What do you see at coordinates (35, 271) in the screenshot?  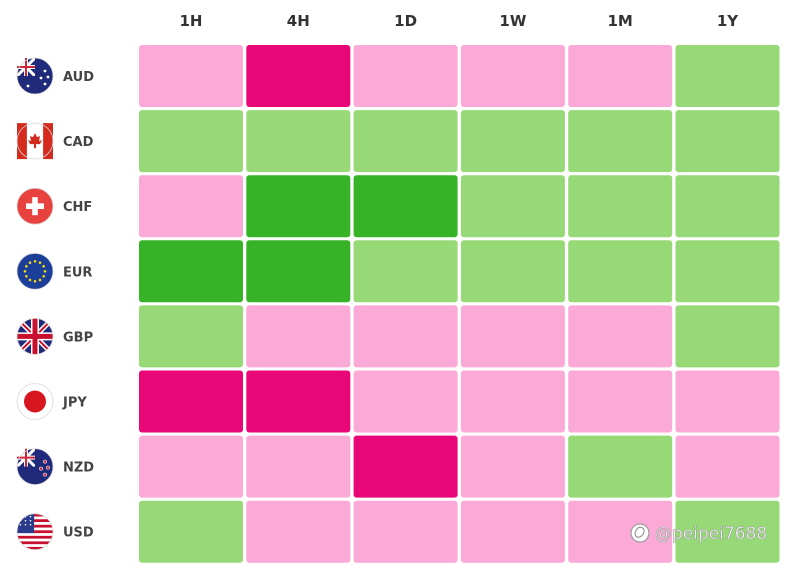 I see `eu-flag-icon` at bounding box center [35, 271].